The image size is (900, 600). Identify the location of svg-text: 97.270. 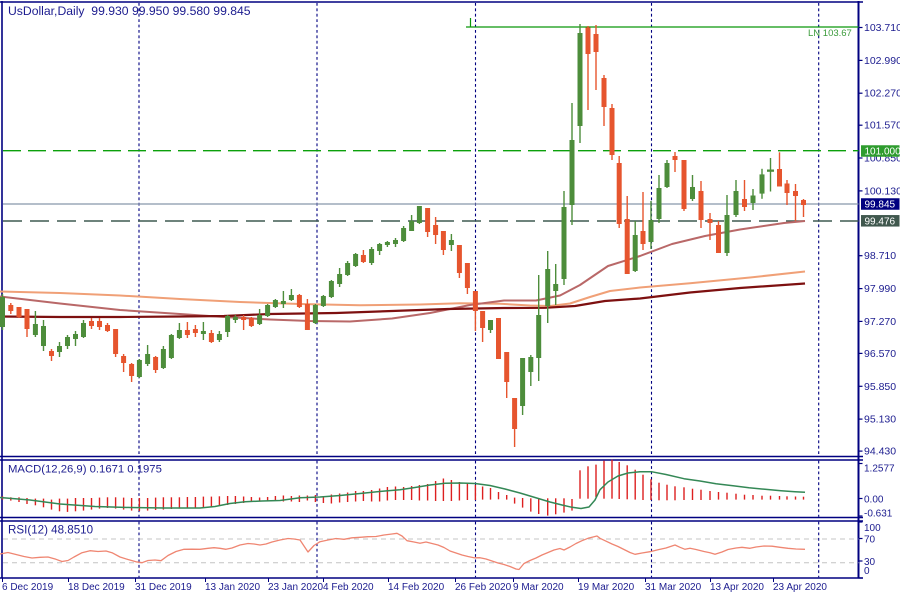
(880, 322).